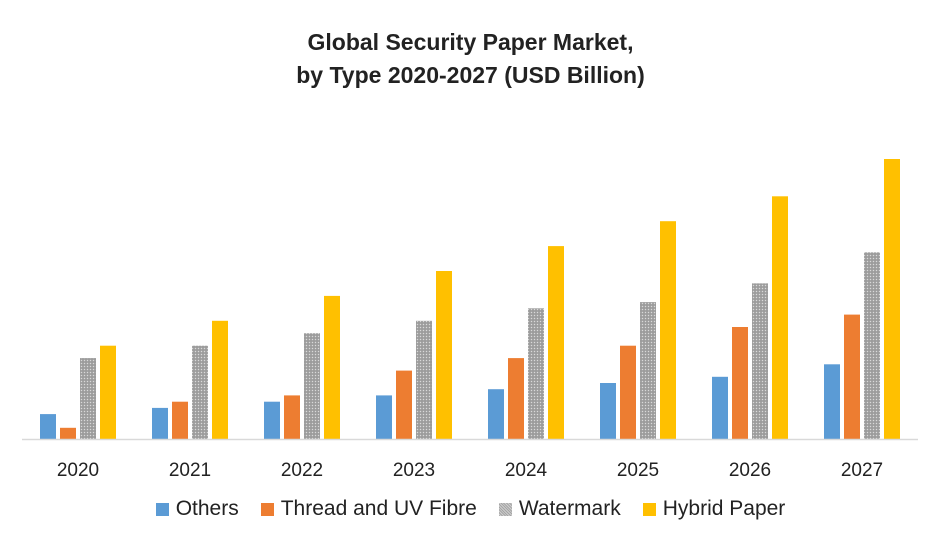 The height and width of the screenshot is (546, 941). I want to click on bar-hybrid-paper-2025, so click(668, 330).